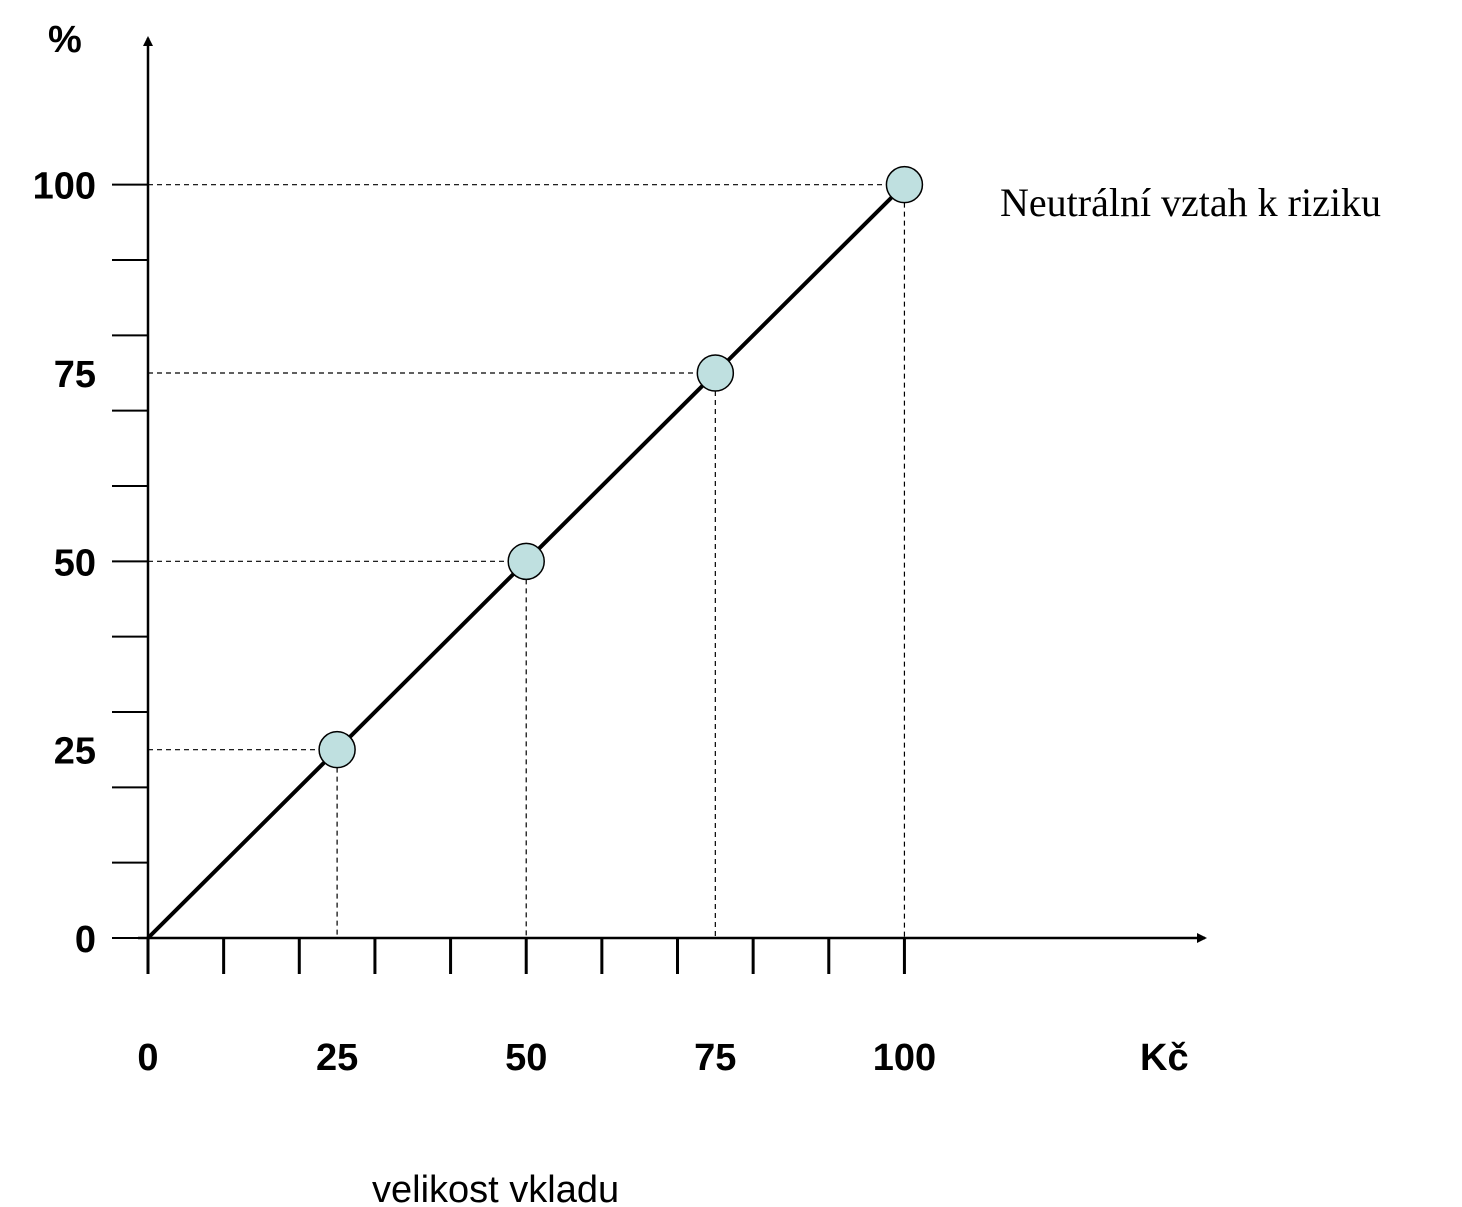 The height and width of the screenshot is (1207, 1462). Describe the element at coordinates (1164, 1058) in the screenshot. I see `x-unit-label: Kč` at that location.